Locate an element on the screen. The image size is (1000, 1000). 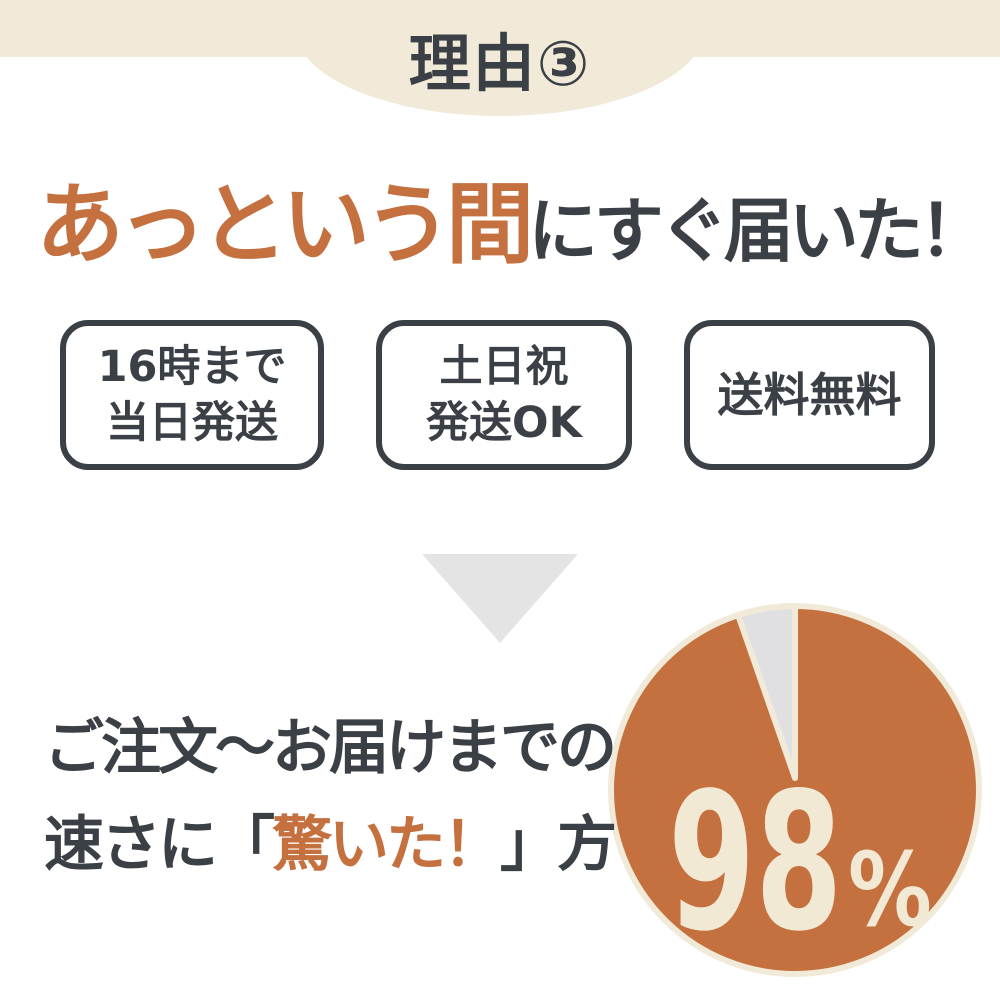
caption-line-1: ご注文〜お届けまでの is located at coordinates (330, 748).